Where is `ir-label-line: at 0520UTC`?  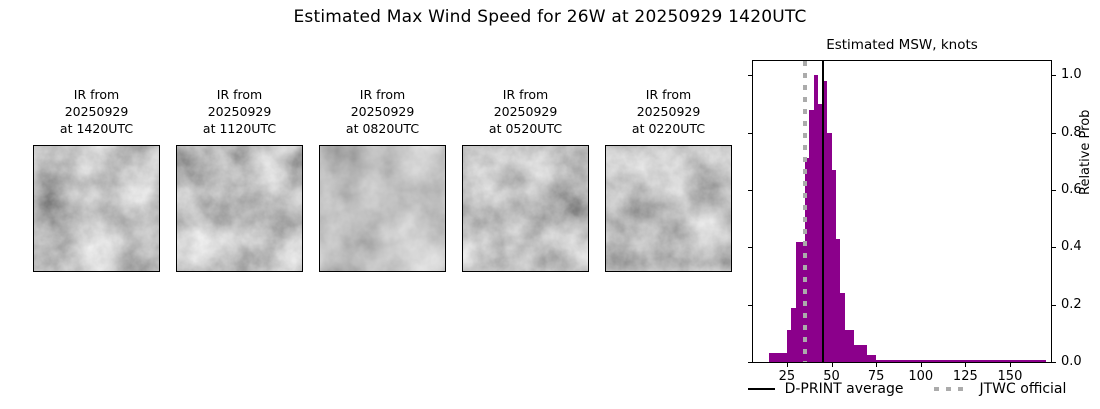
ir-label-line: at 0520UTC is located at coordinates (525, 128).